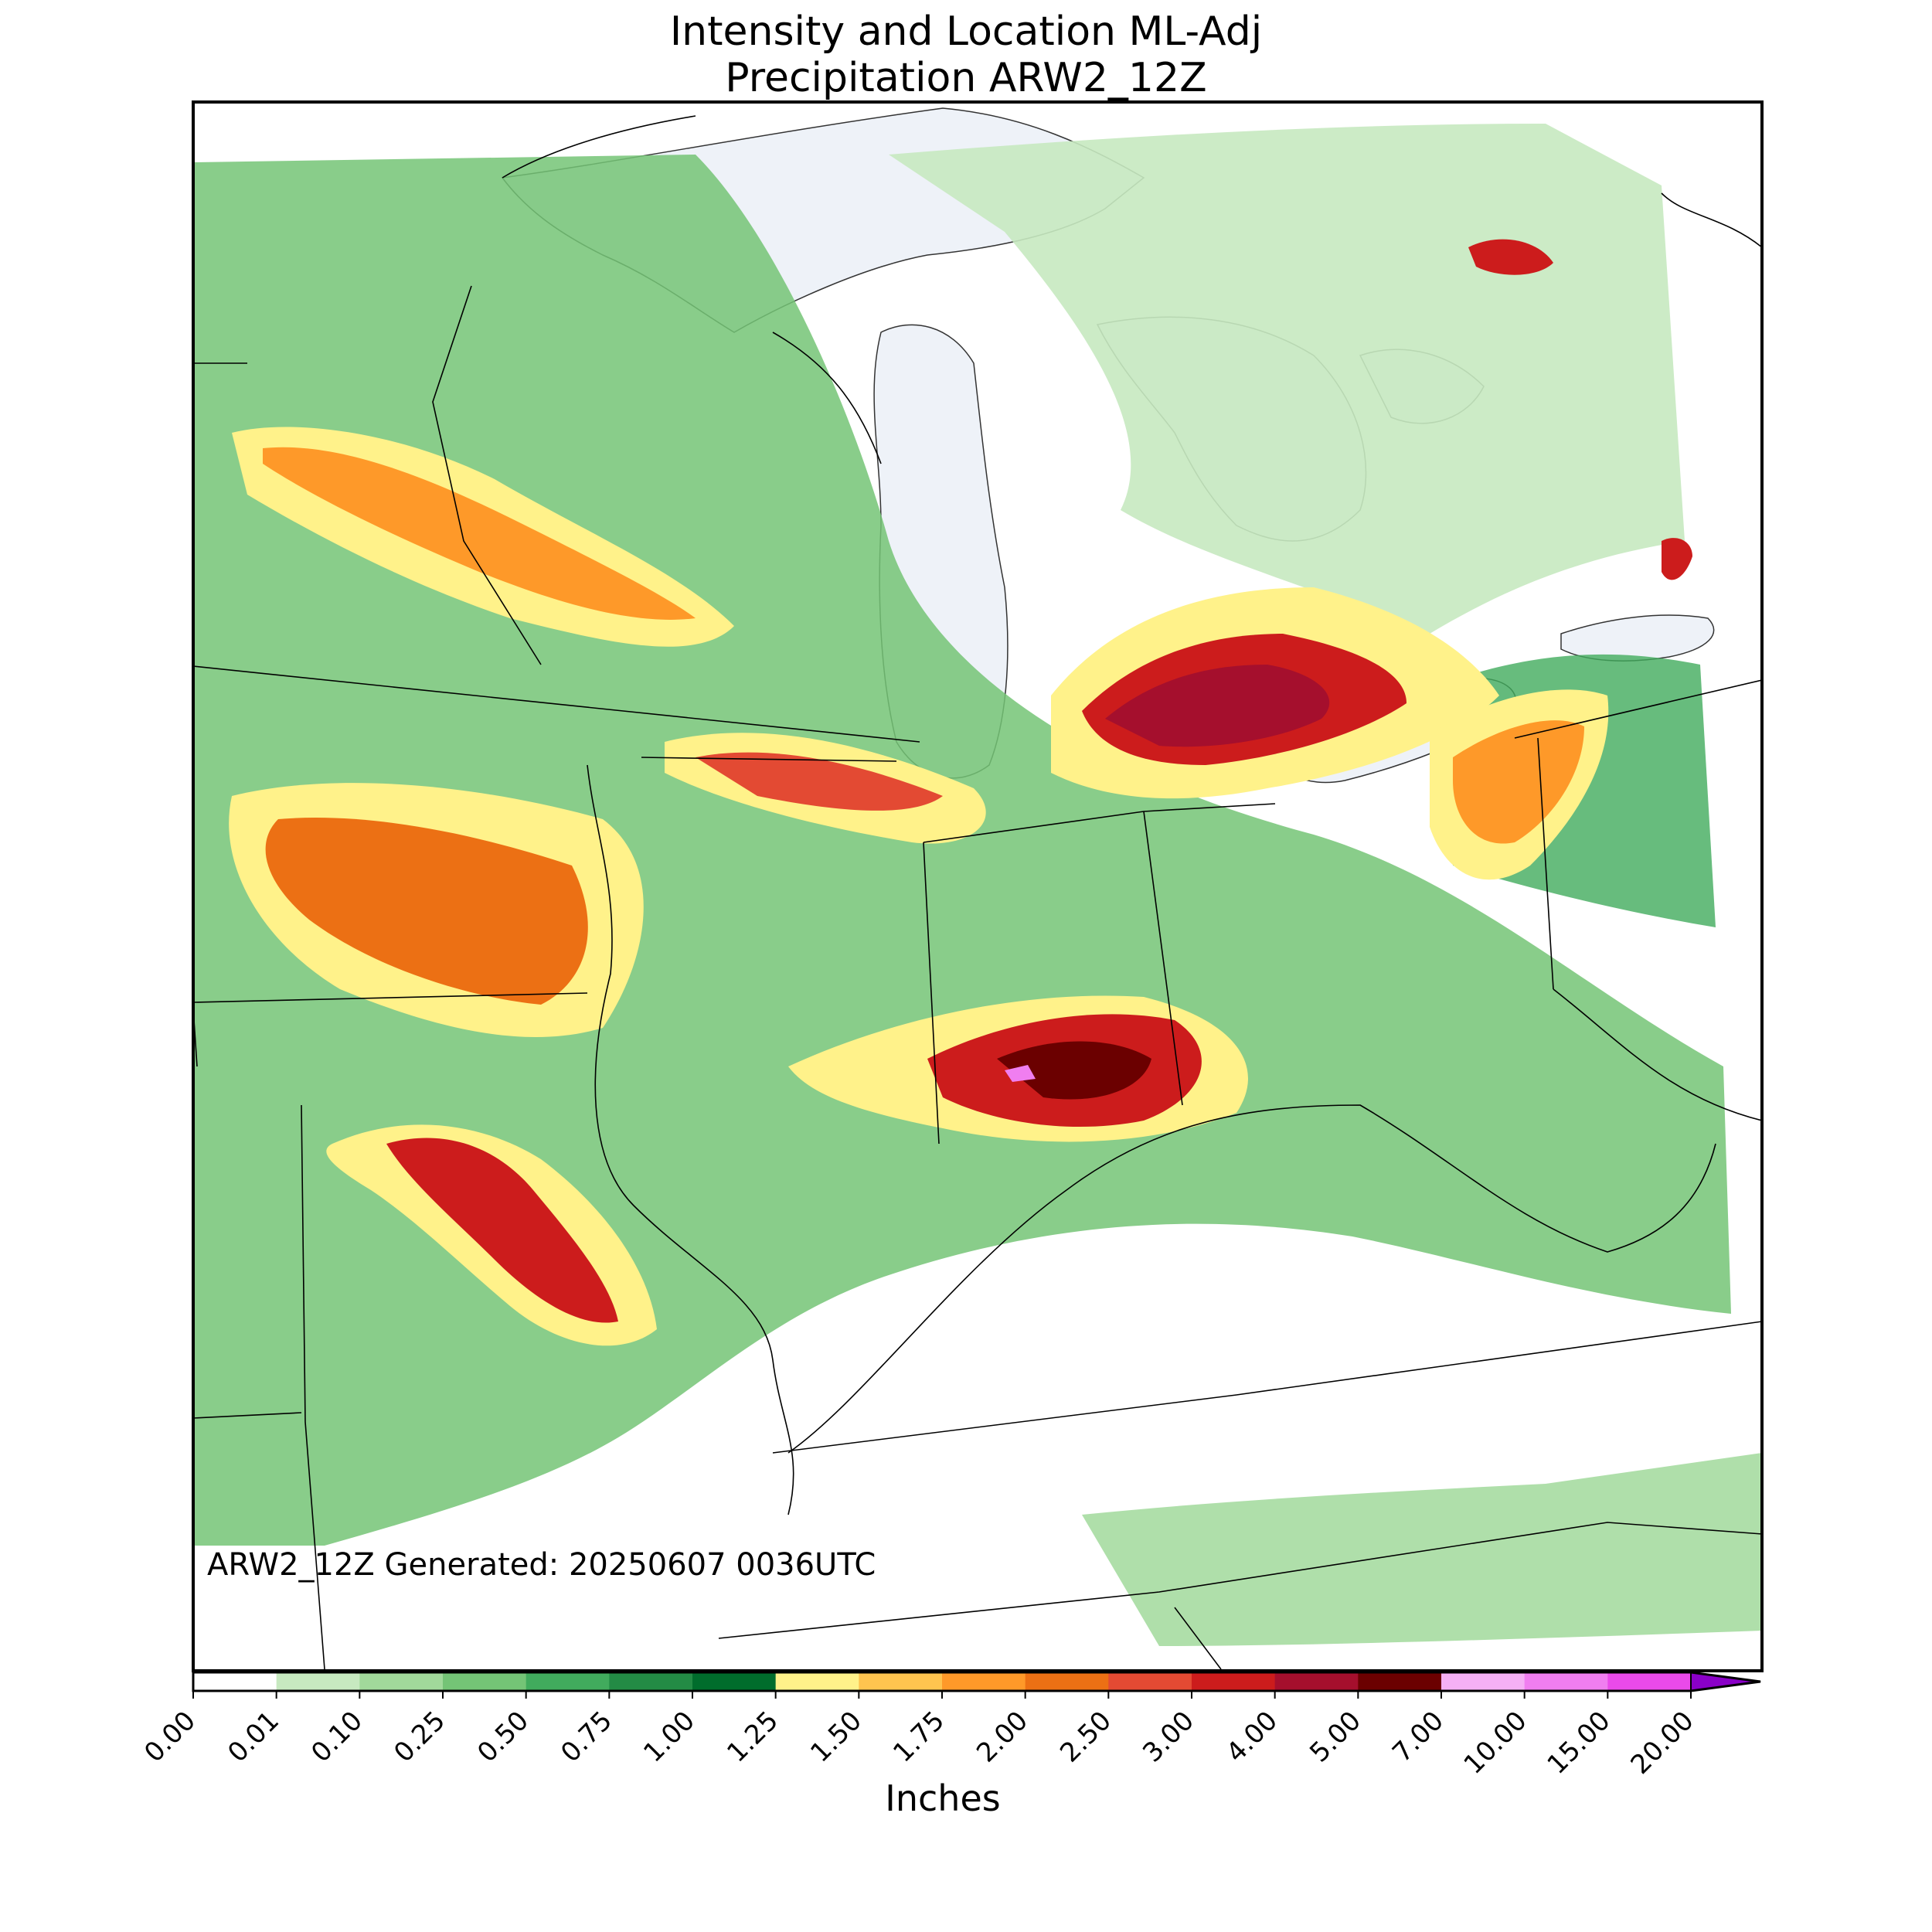 This screenshot has width=1932, height=1932. Describe the element at coordinates (1726, 1682) in the screenshot. I see `colorbar-extend-arrow` at that location.